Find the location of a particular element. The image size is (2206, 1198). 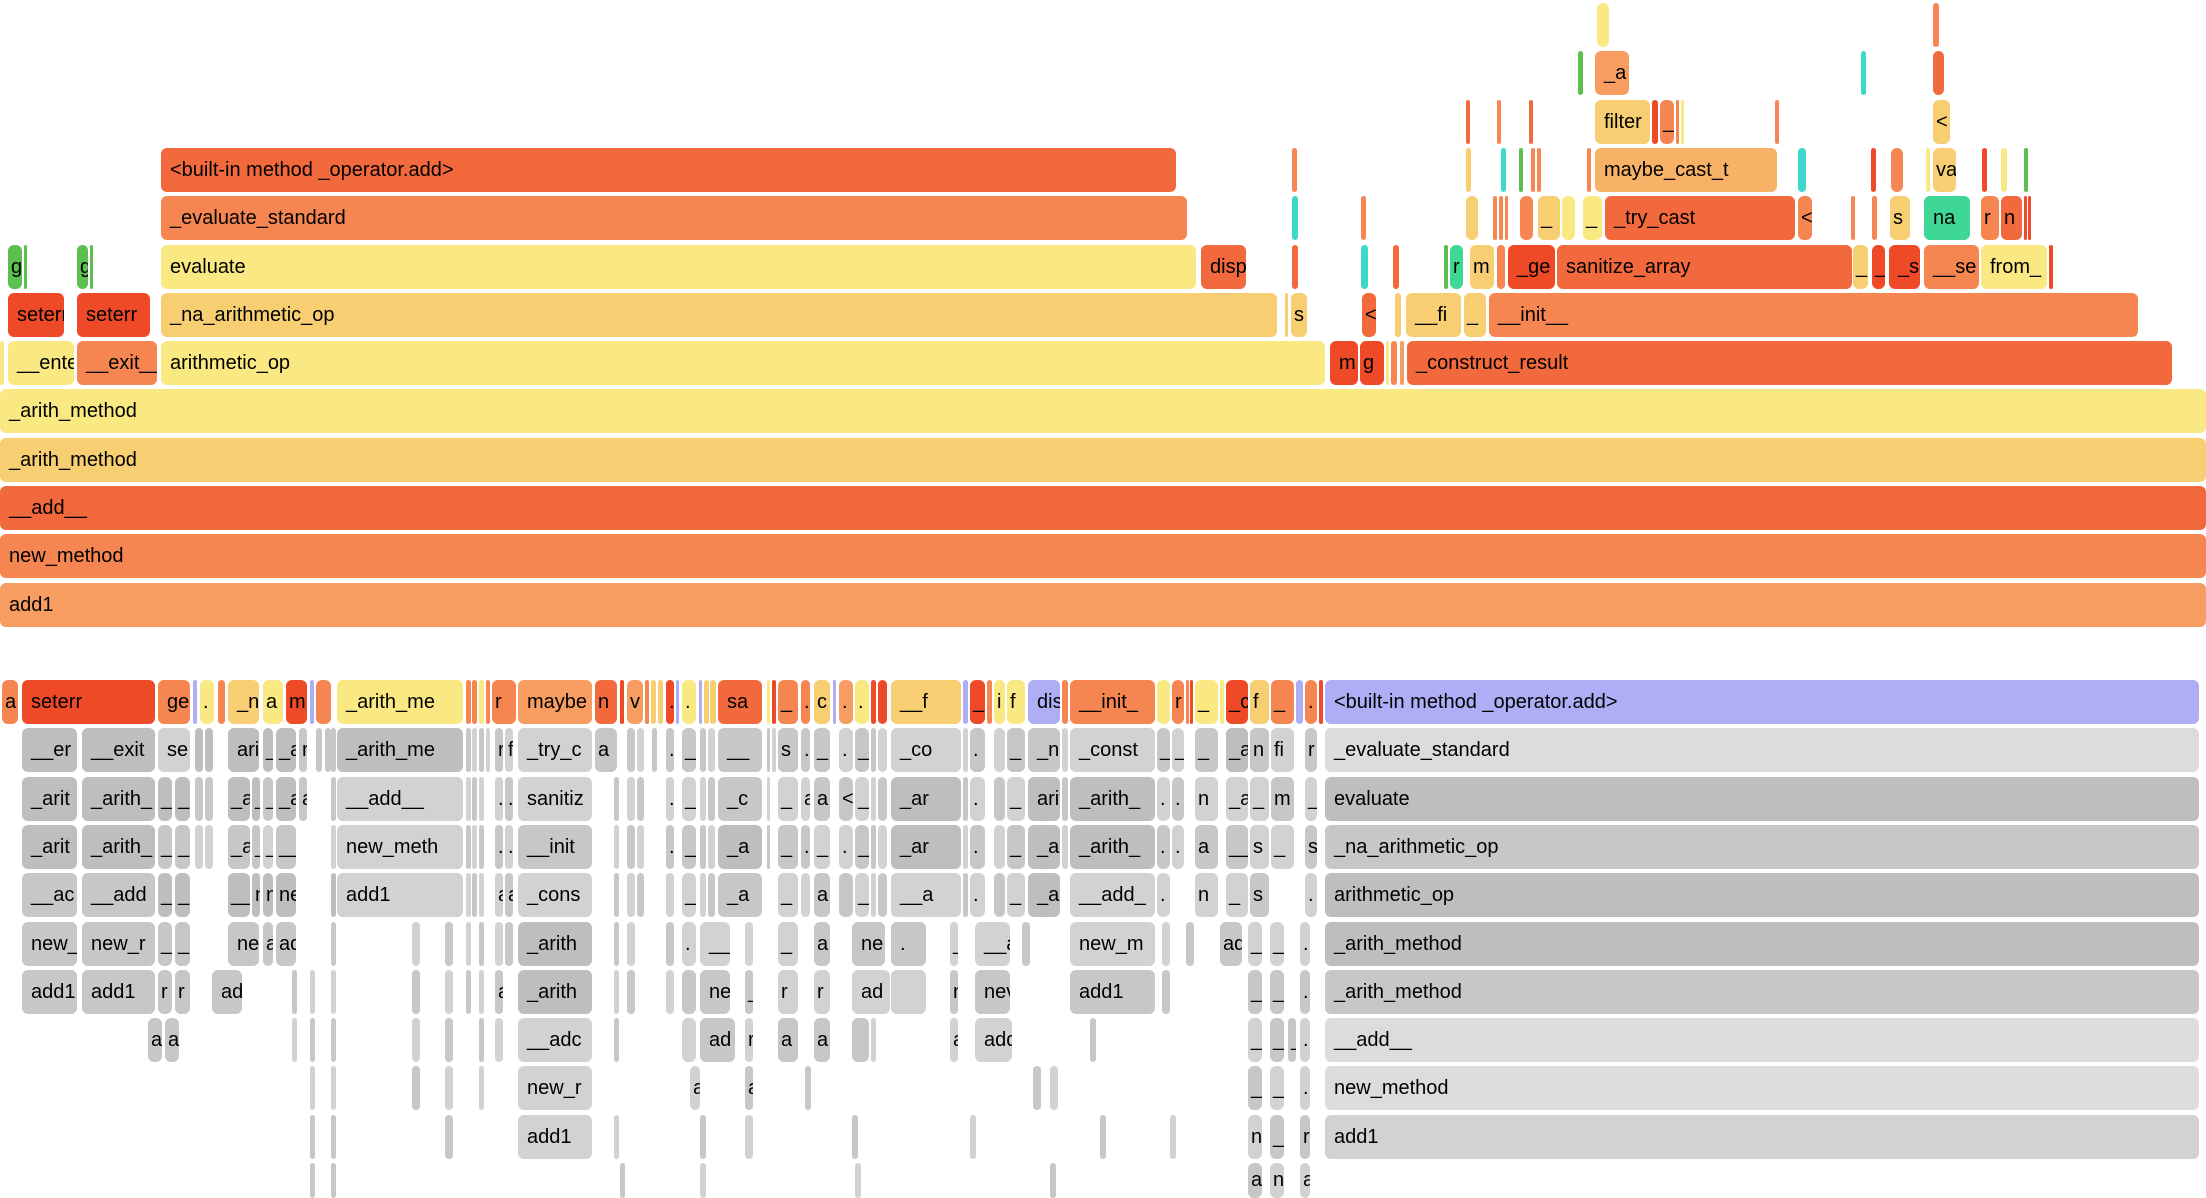

frame-_arith_method: _arith_method is located at coordinates (1103, 411).